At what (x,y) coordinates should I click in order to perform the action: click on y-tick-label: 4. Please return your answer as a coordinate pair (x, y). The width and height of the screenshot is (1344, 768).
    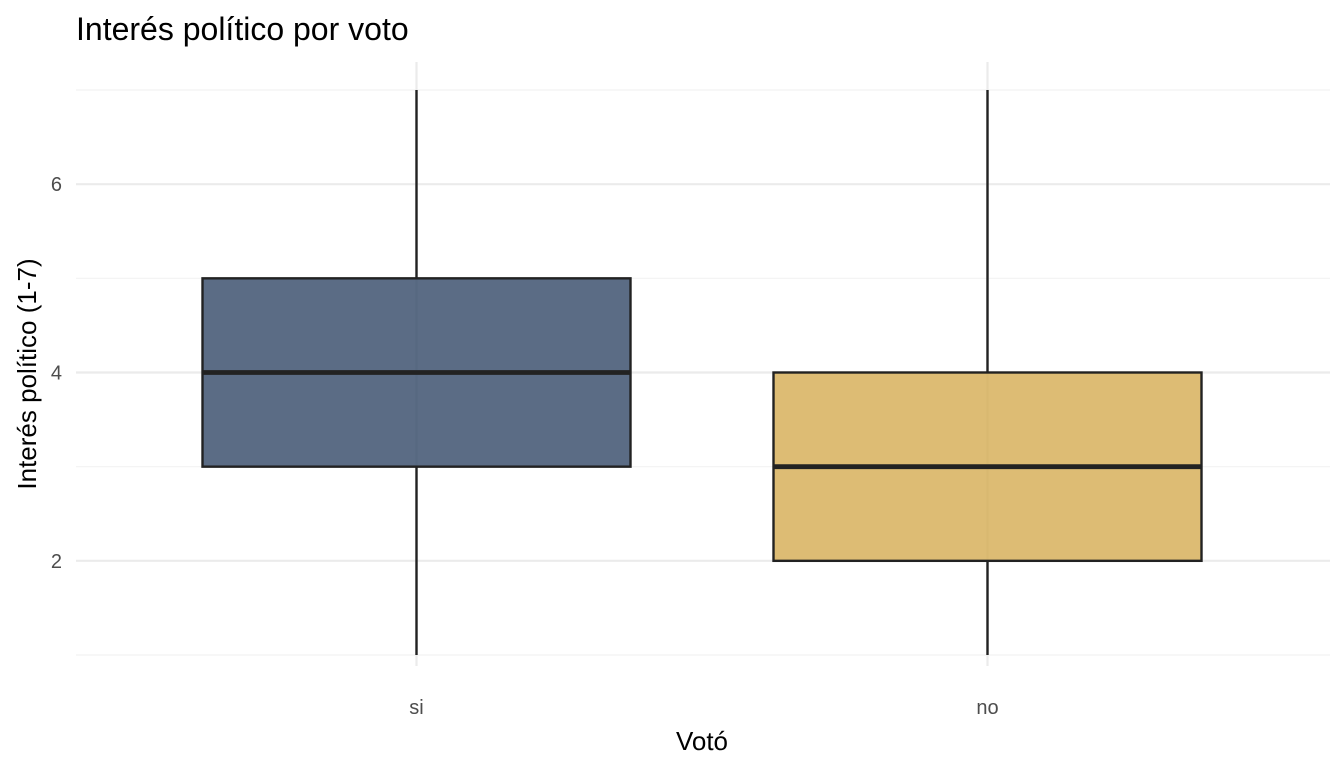
    Looking at the image, I should click on (56, 374).